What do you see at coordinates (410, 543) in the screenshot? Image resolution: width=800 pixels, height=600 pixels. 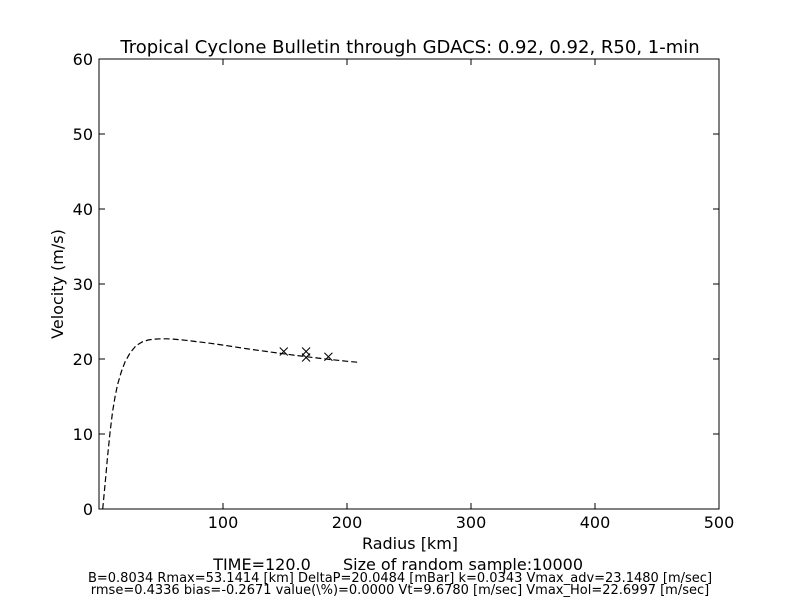 I see `x-axis-label: Radius [km]` at bounding box center [410, 543].